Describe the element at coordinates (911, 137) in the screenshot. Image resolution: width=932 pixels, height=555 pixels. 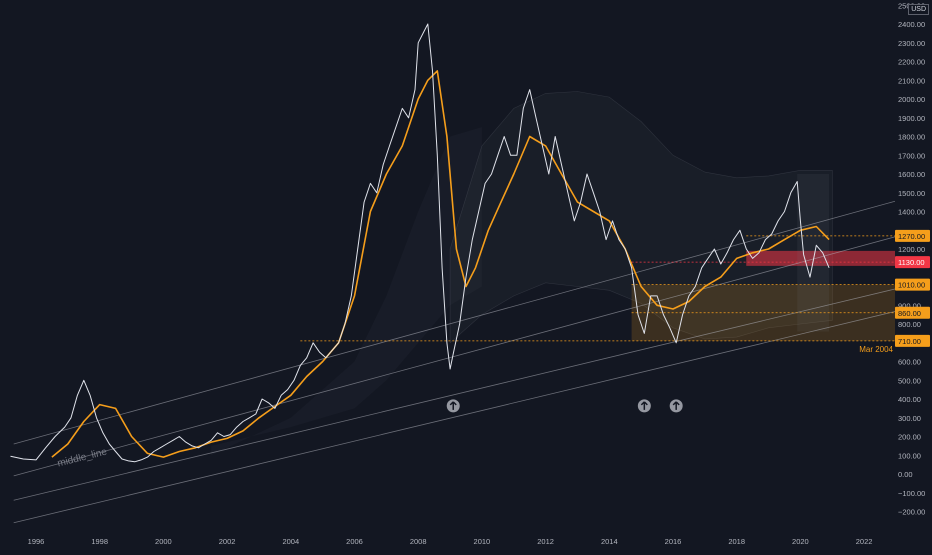
I see `price-tick-label: 1800.00` at that location.